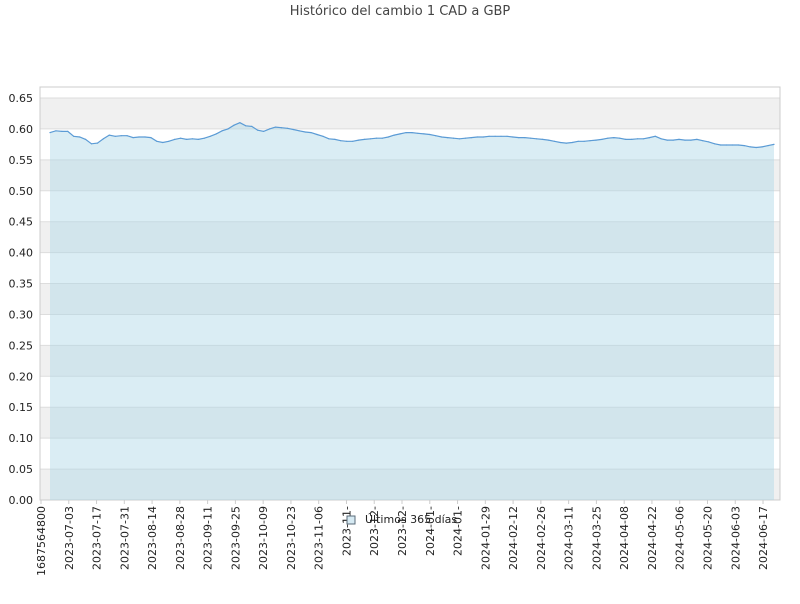 The image size is (800, 604). I want to click on legend-swatch, so click(351, 520).